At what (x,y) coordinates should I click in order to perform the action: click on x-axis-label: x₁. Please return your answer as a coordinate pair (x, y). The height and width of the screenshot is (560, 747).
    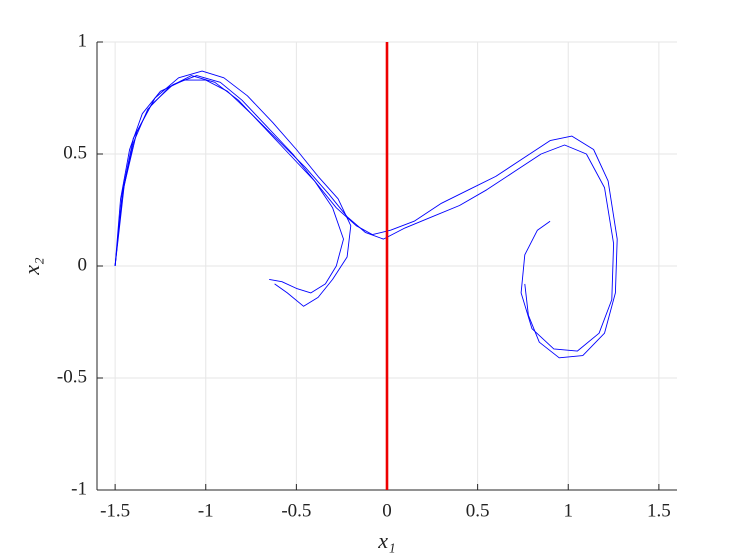
    Looking at the image, I should click on (386, 540).